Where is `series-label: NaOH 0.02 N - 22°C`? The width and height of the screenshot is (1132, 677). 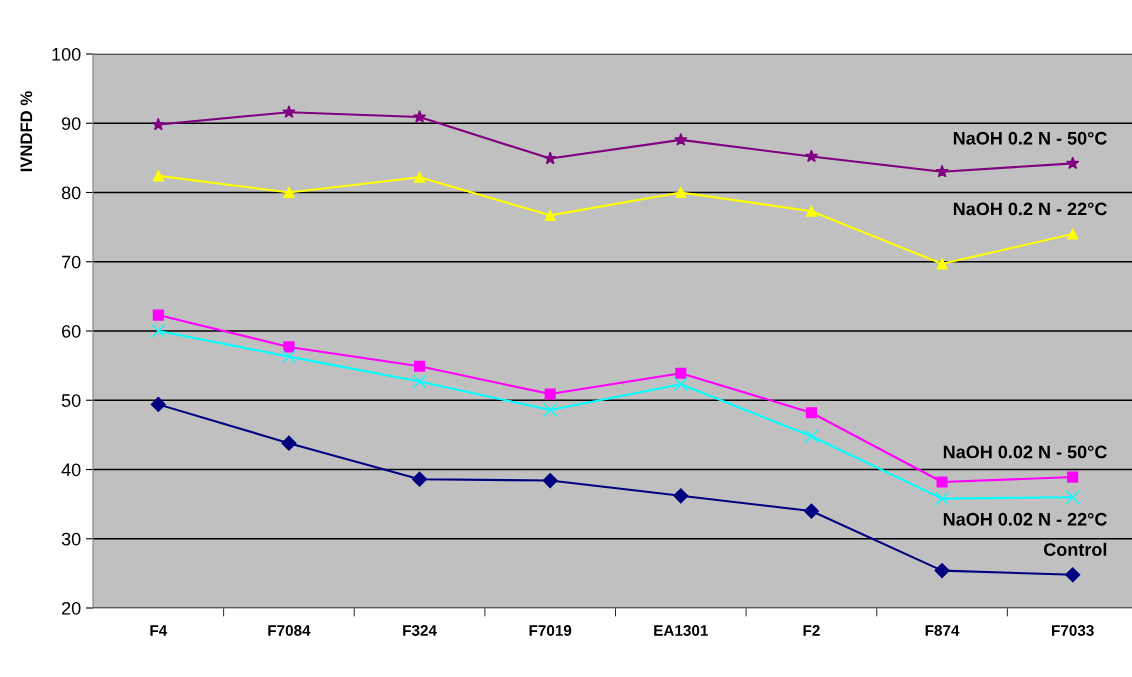 series-label: NaOH 0.02 N - 22°C is located at coordinates (1025, 519).